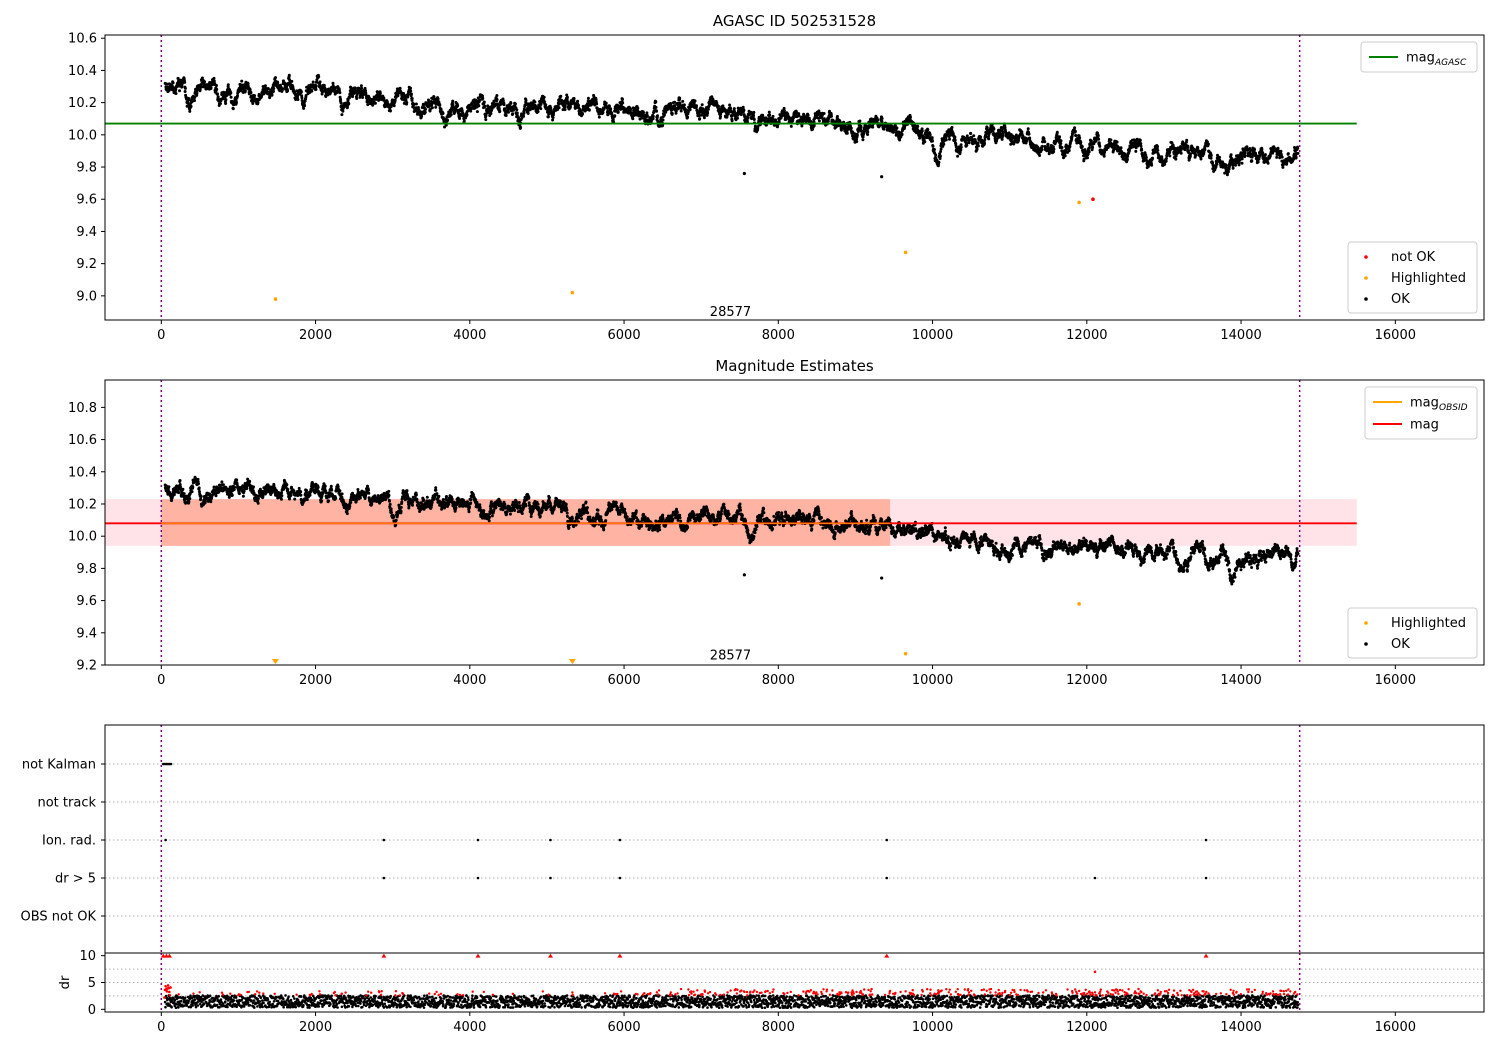 Image resolution: width=1500 pixels, height=1050 pixels. What do you see at coordinates (730, 312) in the screenshot?
I see `obsid-annotation: 28577` at bounding box center [730, 312].